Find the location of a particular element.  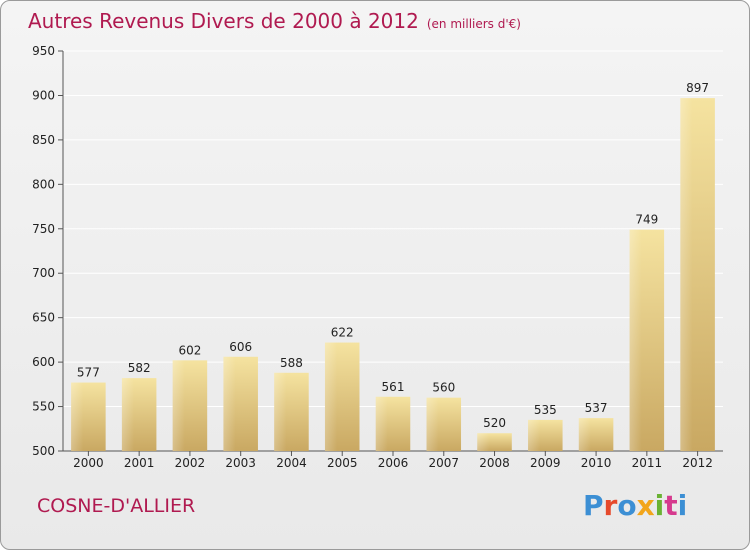

value-label-2006: 561 is located at coordinates (393, 387).